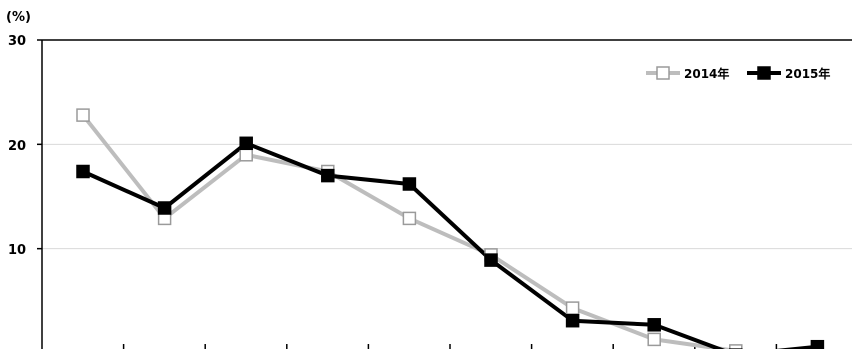 The width and height of the screenshot is (852, 349). I want to click on legend-label-2015: 2015年, so click(807, 73).